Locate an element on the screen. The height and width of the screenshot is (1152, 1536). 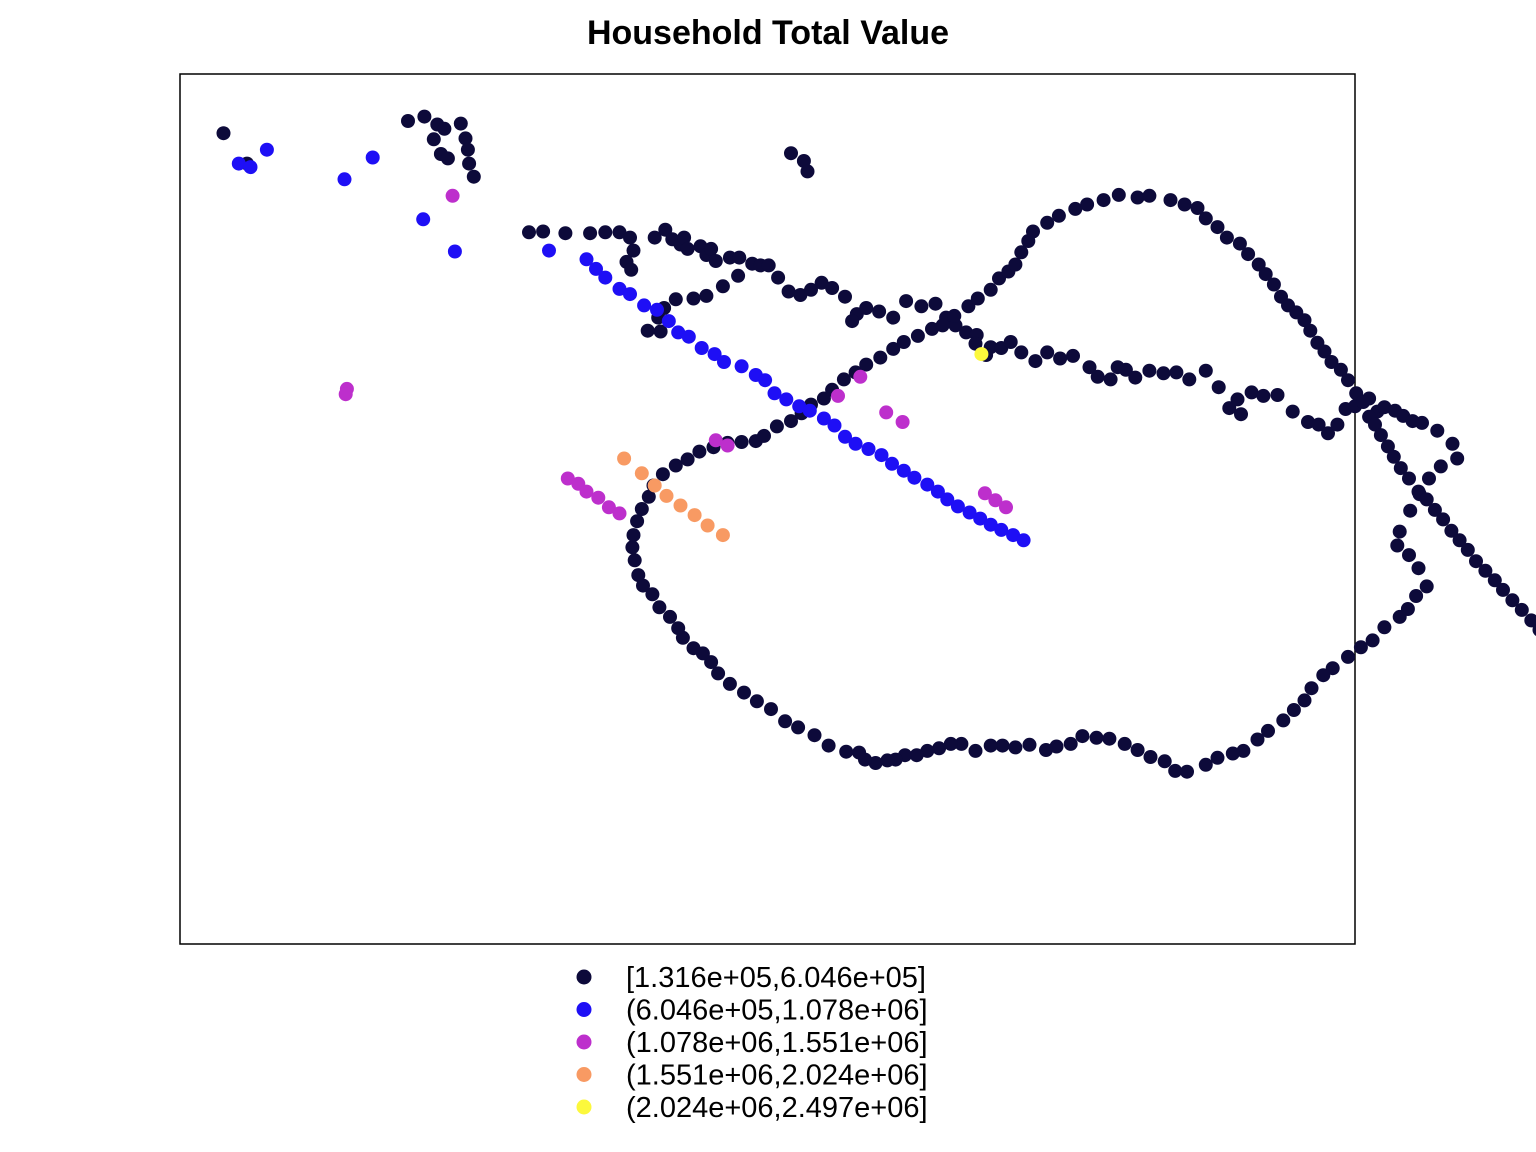
legend-item-4: (2.024e+06,2.497e+06] is located at coordinates (752, 1108).